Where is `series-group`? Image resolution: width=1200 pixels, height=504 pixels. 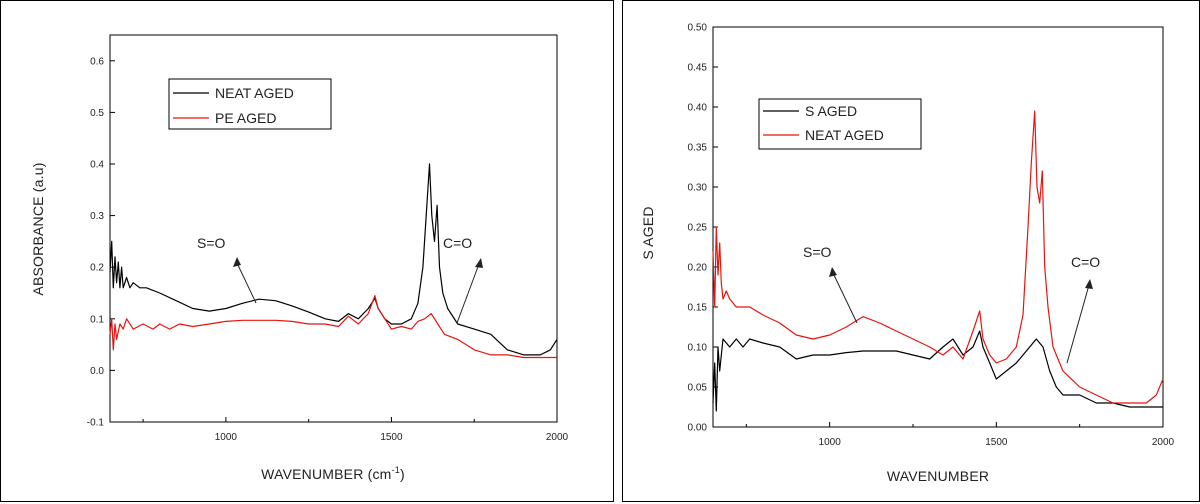
series-group is located at coordinates (333, 261).